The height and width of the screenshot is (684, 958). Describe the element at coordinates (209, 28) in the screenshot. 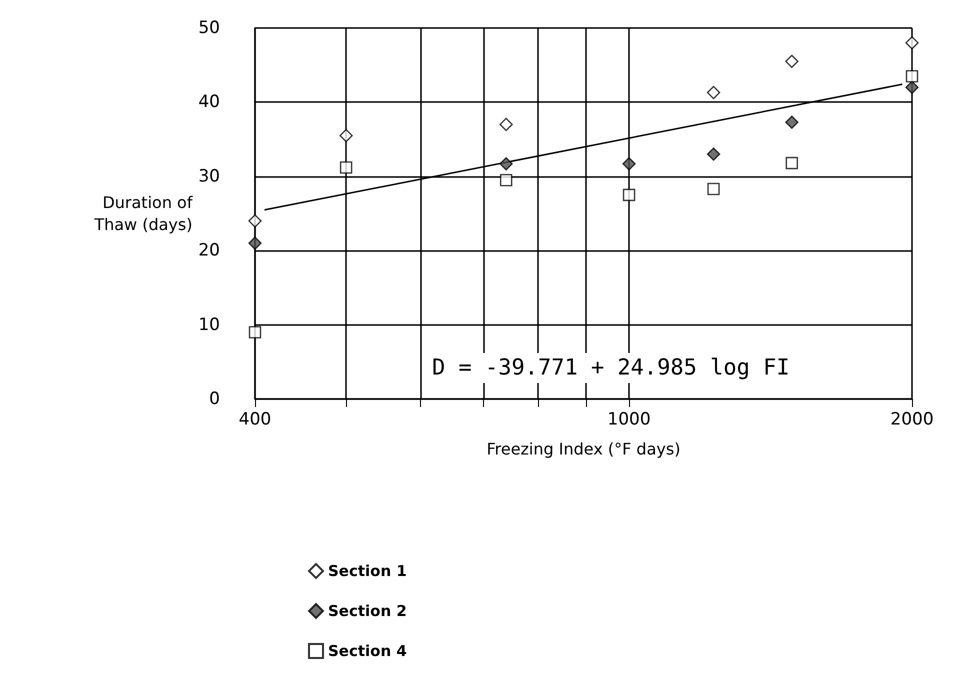

I see `y-tick-label: 50` at that location.